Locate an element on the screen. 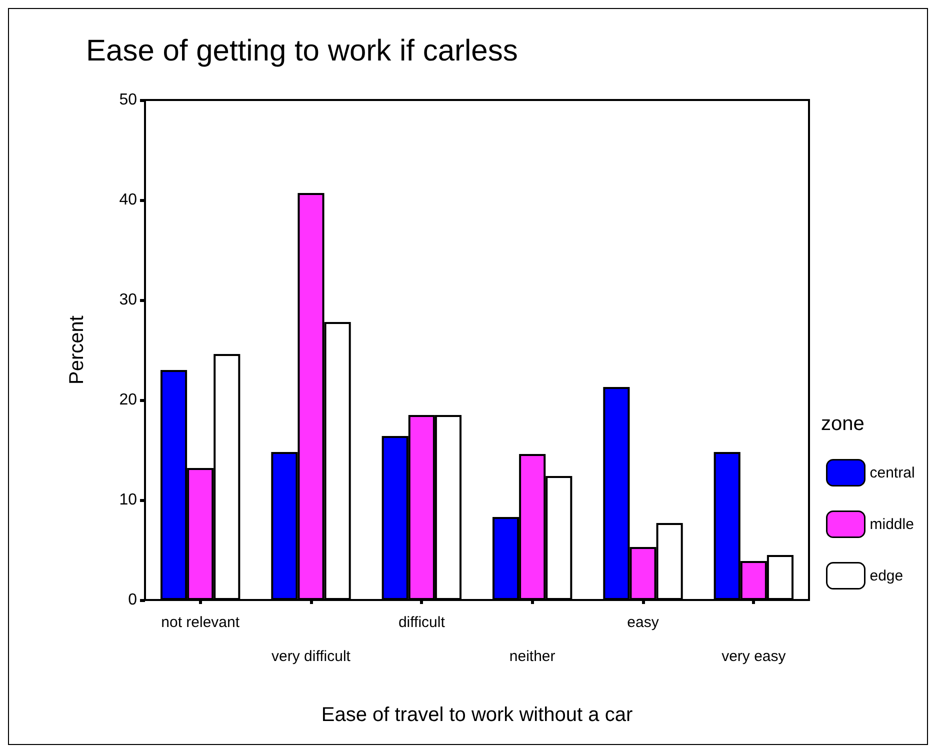 The width and height of the screenshot is (938, 755). x-tick-label: very difficult is located at coordinates (312, 656).